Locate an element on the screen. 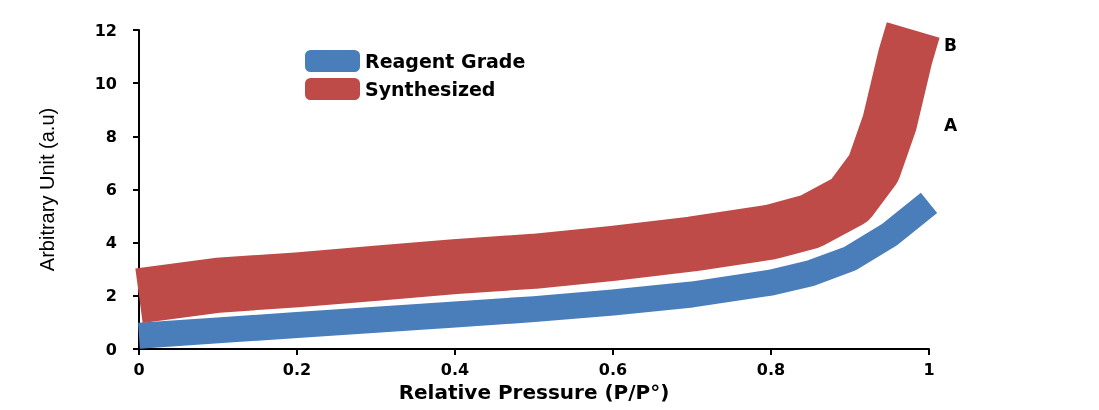 Image resolution: width=1099 pixels, height=410 pixels. x-axis-title: Relative Pressure (P/P°) is located at coordinates (534, 391).